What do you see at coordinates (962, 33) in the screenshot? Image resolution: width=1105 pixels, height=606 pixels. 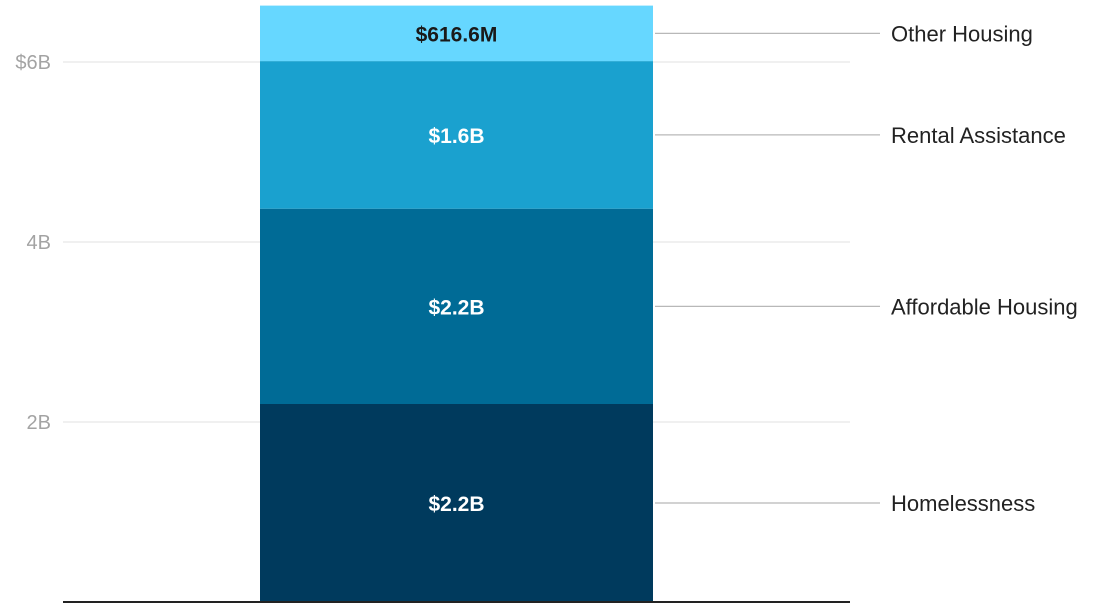 I see `legend-label-other-housing: Other Housing` at bounding box center [962, 33].